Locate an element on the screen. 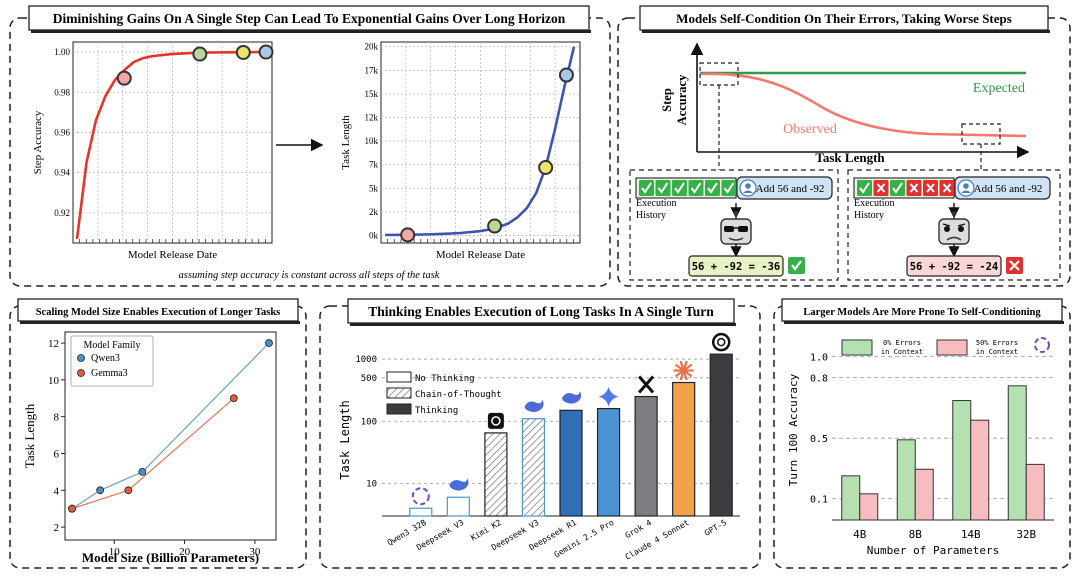 Image resolution: width=1080 pixels, height=580 pixels. legend-label: Thinking is located at coordinates (436, 411).